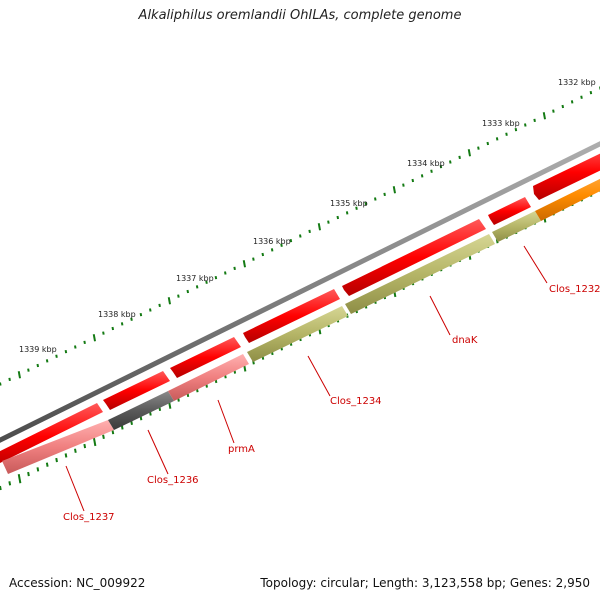  I want to click on gene-block-prma, so click(208, 377).